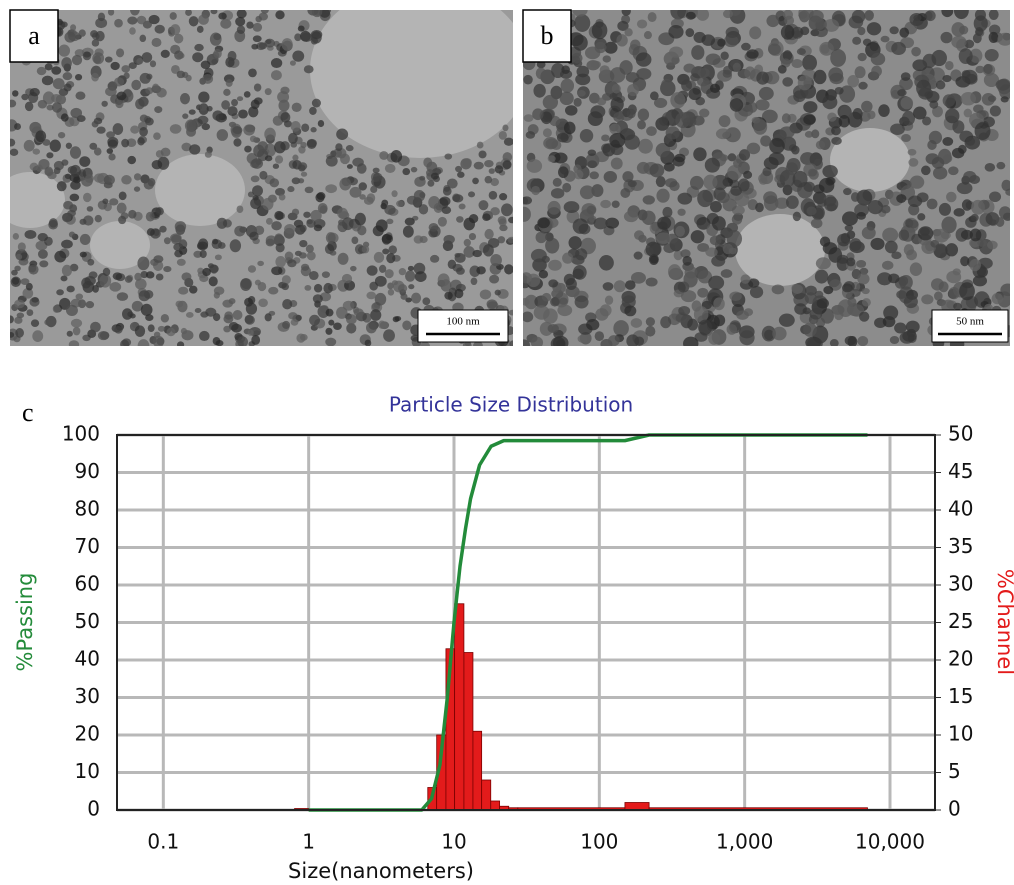  Describe the element at coordinates (960, 509) in the screenshot. I see `y2-tick-label: 40` at that location.